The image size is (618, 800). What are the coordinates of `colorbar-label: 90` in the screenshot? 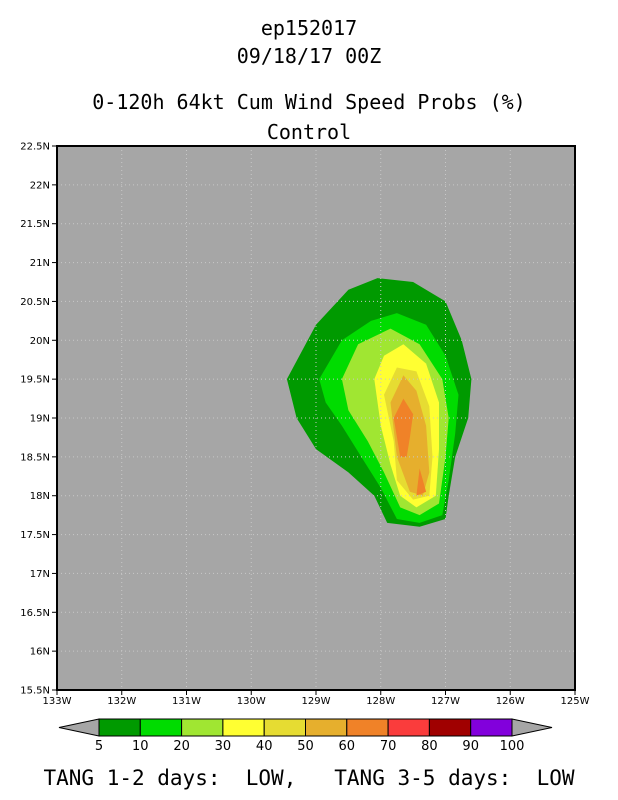 It's located at (470, 746).